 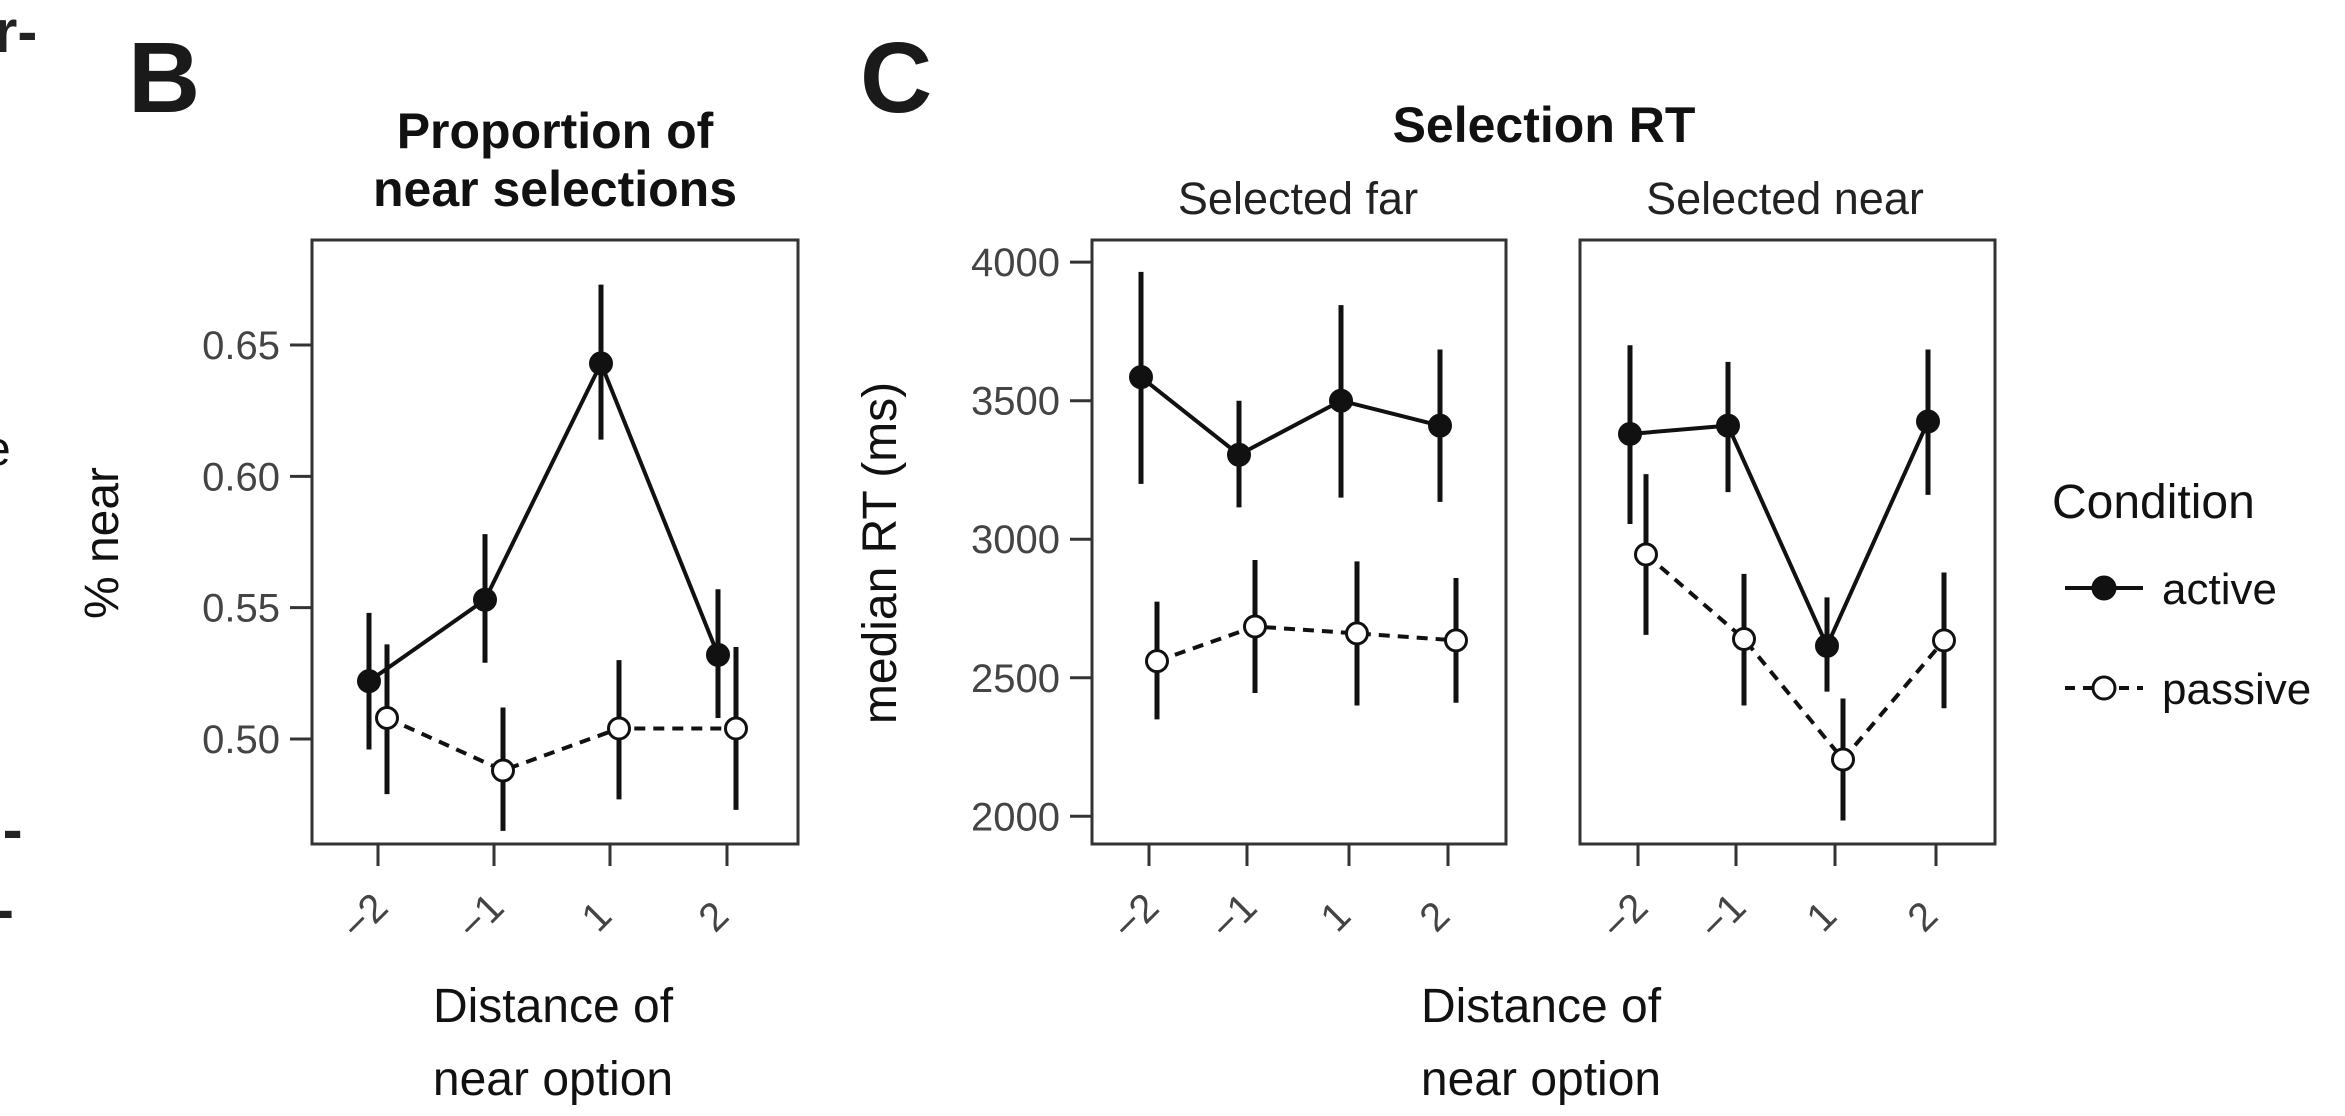 I want to click on y-tick-label: 0.60, so click(x=241, y=477).